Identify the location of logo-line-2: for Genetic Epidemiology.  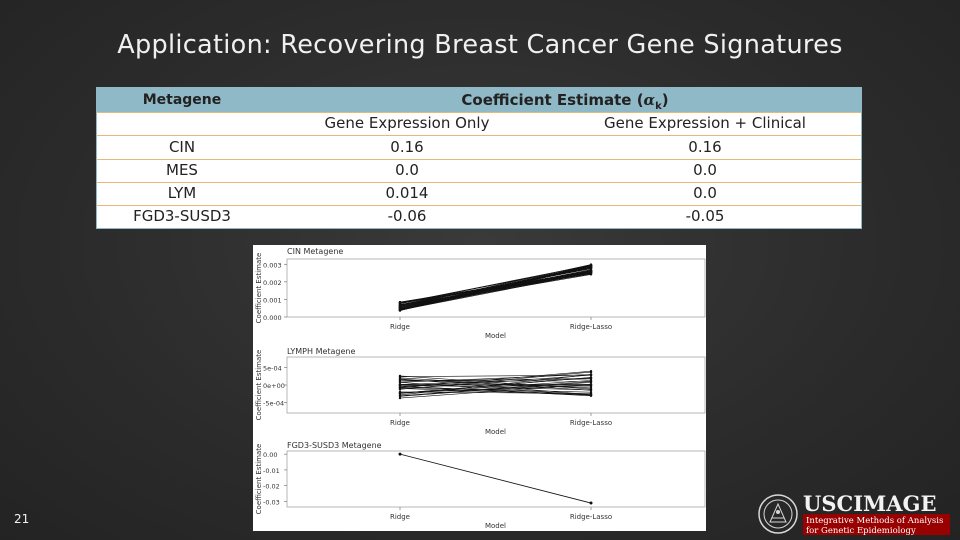
(861, 531).